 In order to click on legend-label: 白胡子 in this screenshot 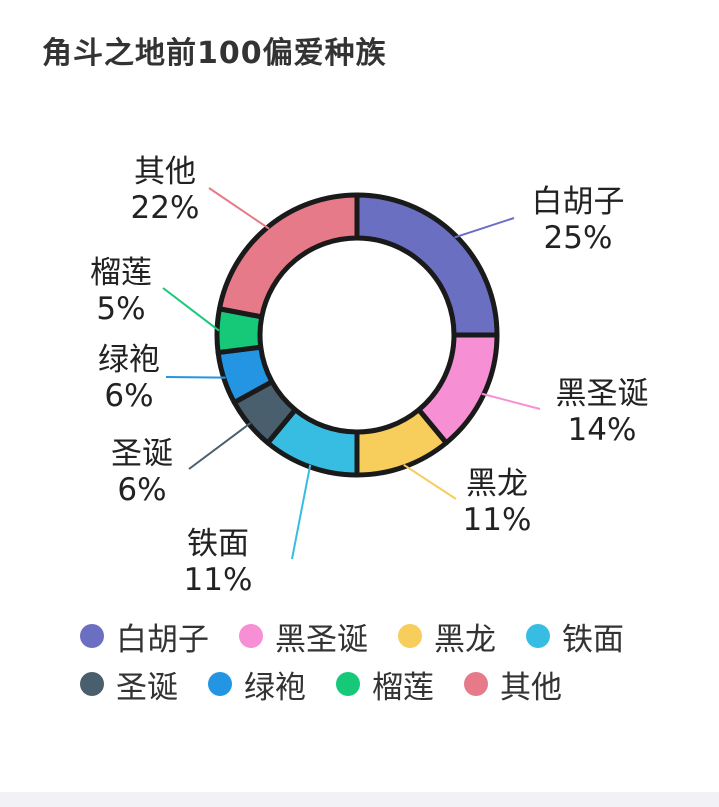, I will do `click(162, 639)`.